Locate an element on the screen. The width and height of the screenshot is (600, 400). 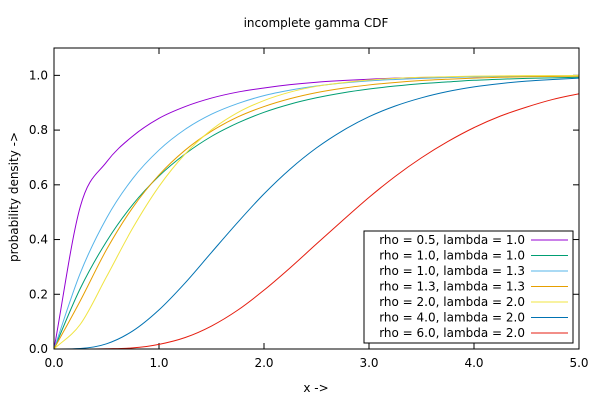
y-tick-label: 0.0 is located at coordinates (38, 349).